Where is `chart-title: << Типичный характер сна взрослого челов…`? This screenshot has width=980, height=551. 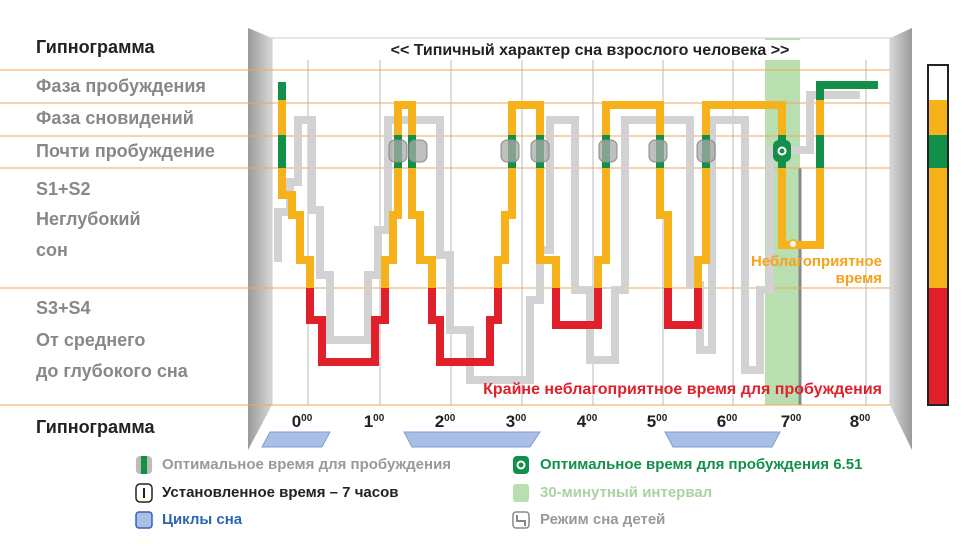
chart-title: << Типичный характер сна взрослого челов… is located at coordinates (590, 50).